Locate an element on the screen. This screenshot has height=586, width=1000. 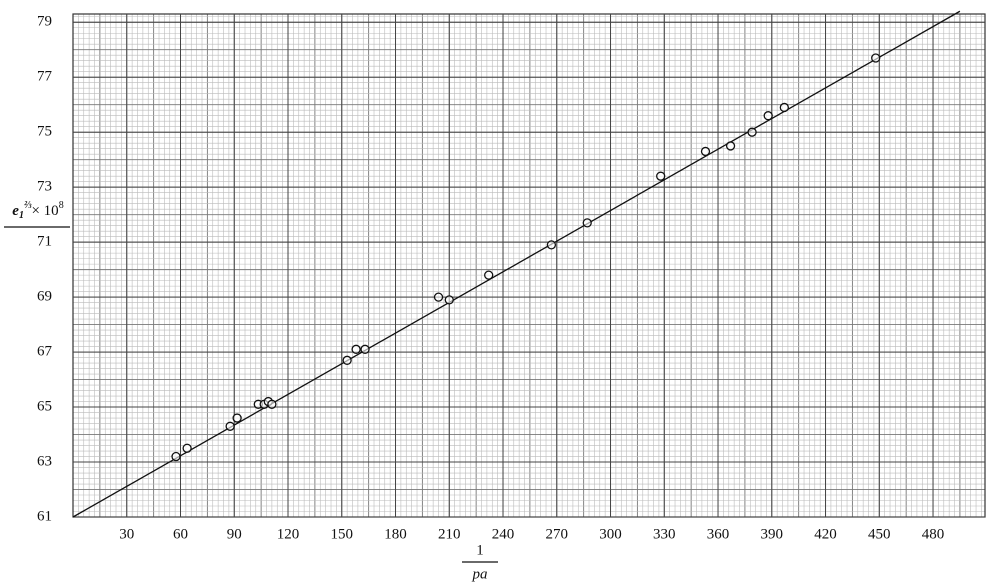
y-tick-label: 69 is located at coordinates (44, 297).